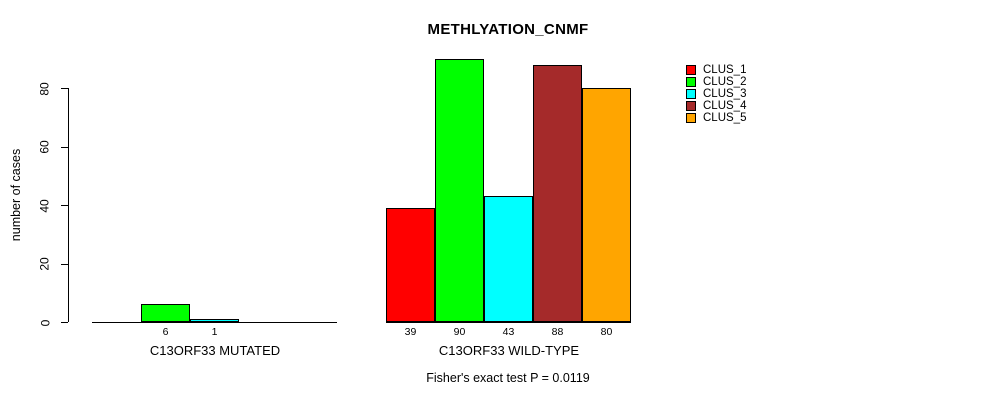 The width and height of the screenshot is (990, 400). I want to click on bar-value-label-clus_1: 39, so click(410, 332).